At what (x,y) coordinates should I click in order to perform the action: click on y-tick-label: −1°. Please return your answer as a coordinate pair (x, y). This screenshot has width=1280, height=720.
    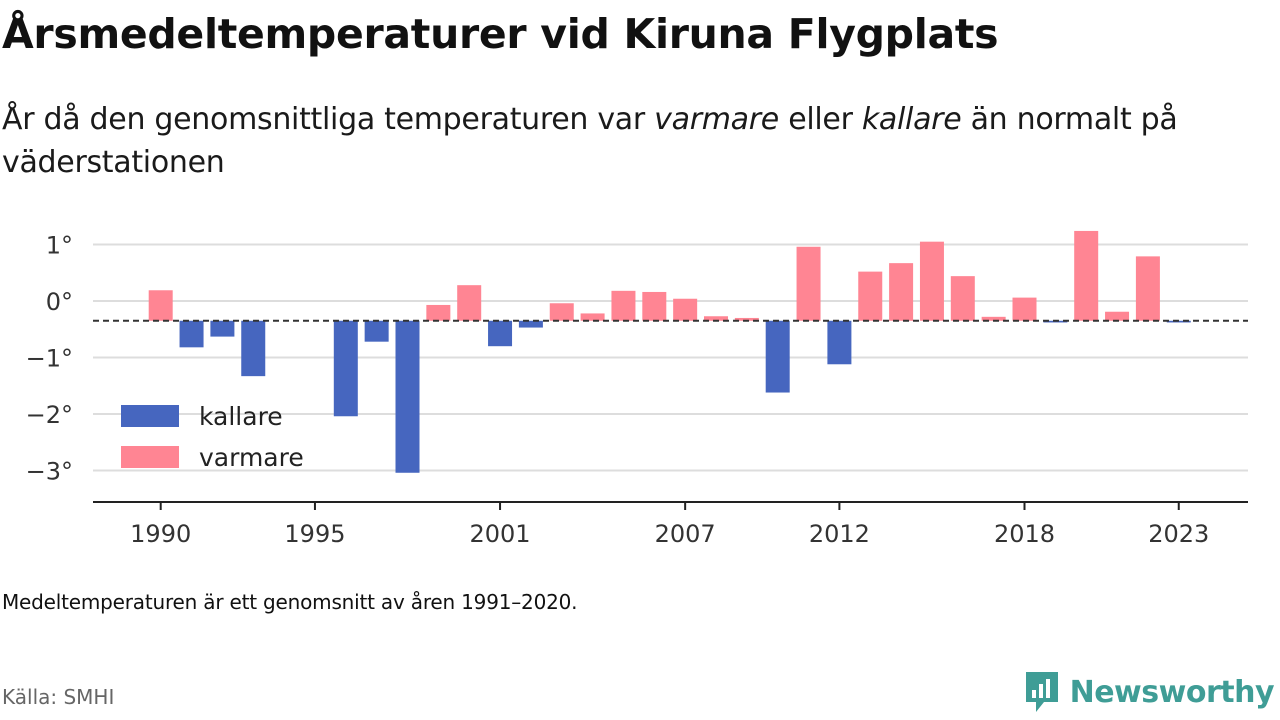
    Looking at the image, I should click on (49, 359).